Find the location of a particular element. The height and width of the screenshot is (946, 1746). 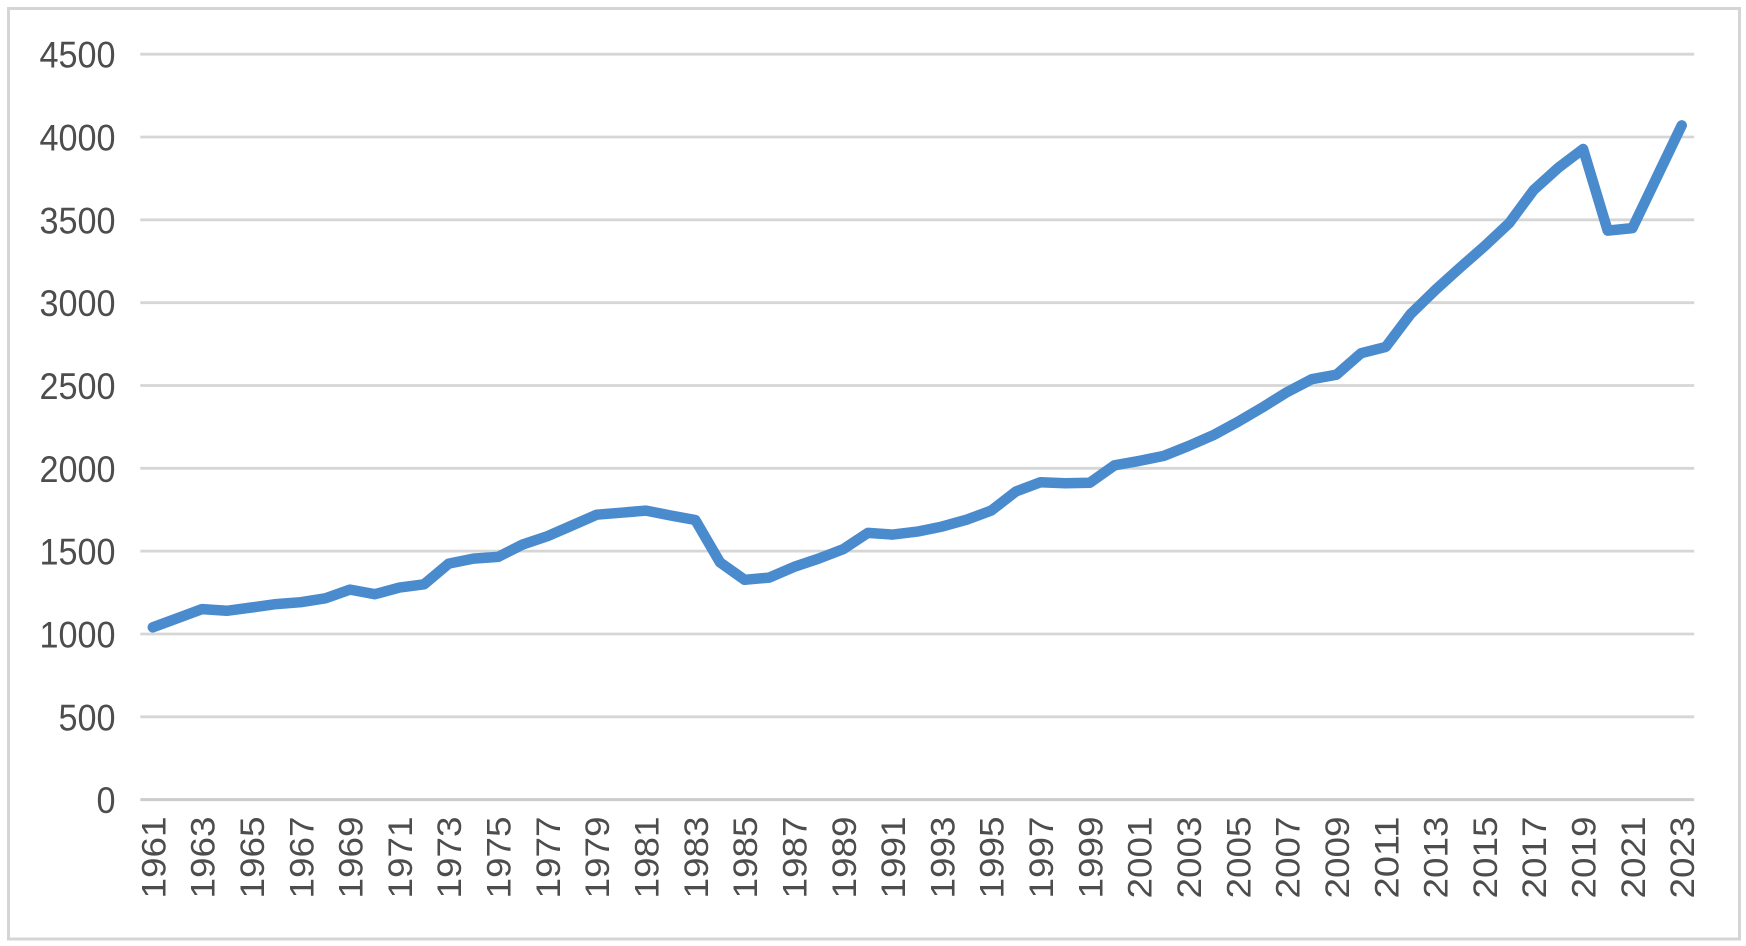

svg-text: 1973 is located at coordinates (450, 858).